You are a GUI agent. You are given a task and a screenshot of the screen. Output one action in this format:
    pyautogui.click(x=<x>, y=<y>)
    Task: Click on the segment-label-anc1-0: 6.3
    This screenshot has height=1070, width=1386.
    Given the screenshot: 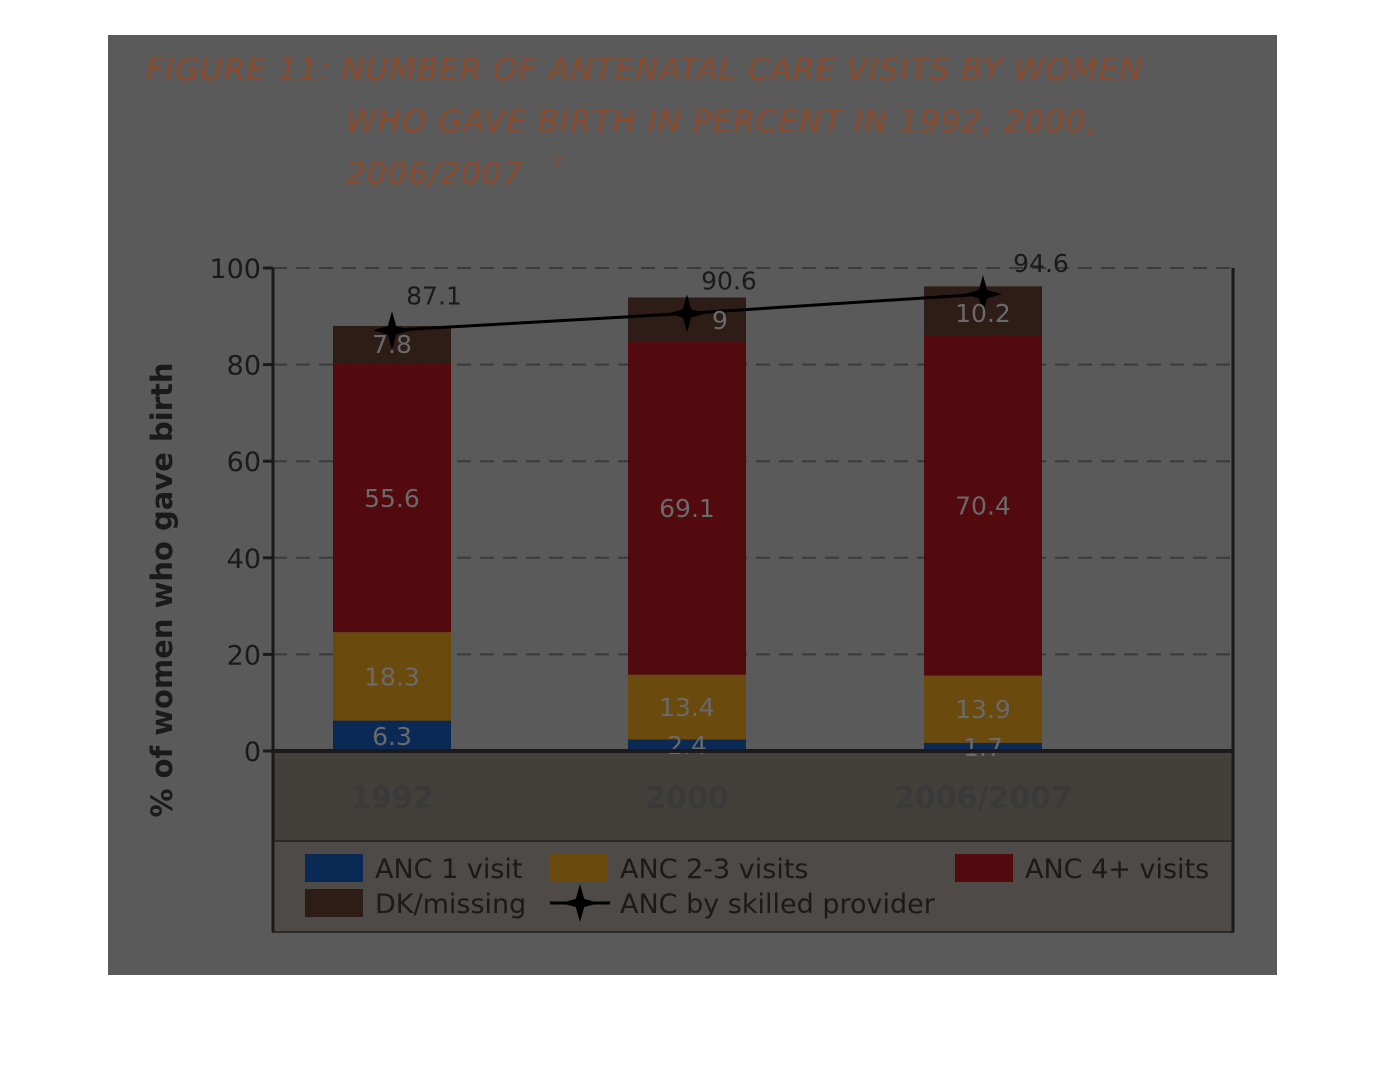 What is the action you would take?
    pyautogui.click(x=392, y=736)
    